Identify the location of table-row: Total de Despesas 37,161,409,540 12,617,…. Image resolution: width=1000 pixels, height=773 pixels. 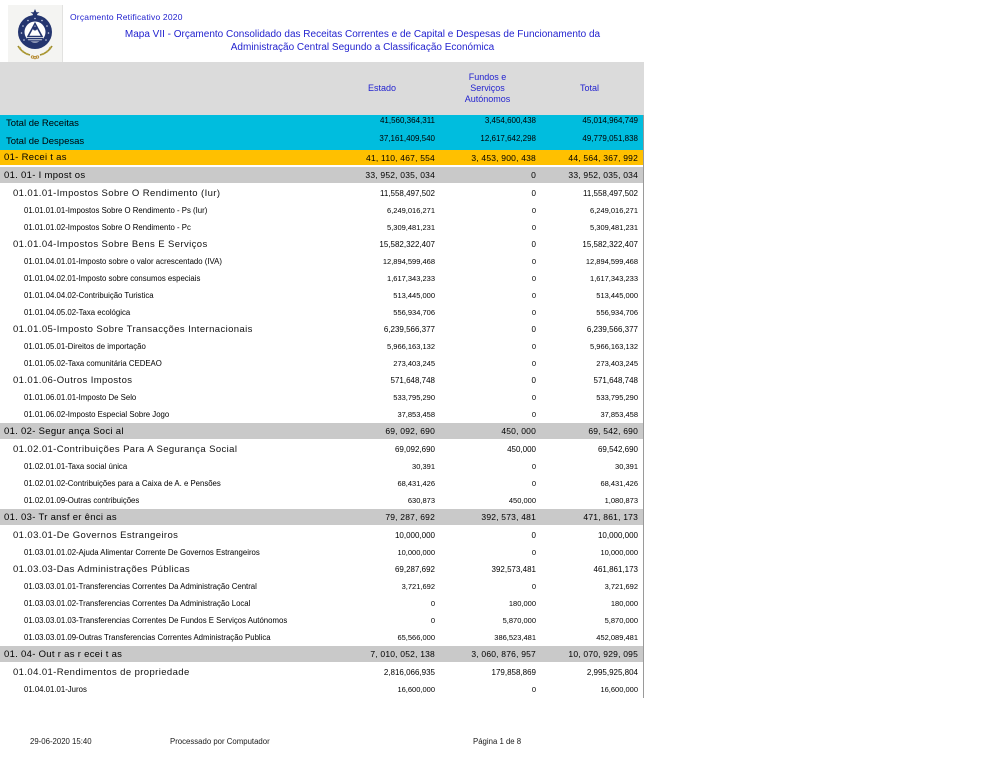
(321, 141).